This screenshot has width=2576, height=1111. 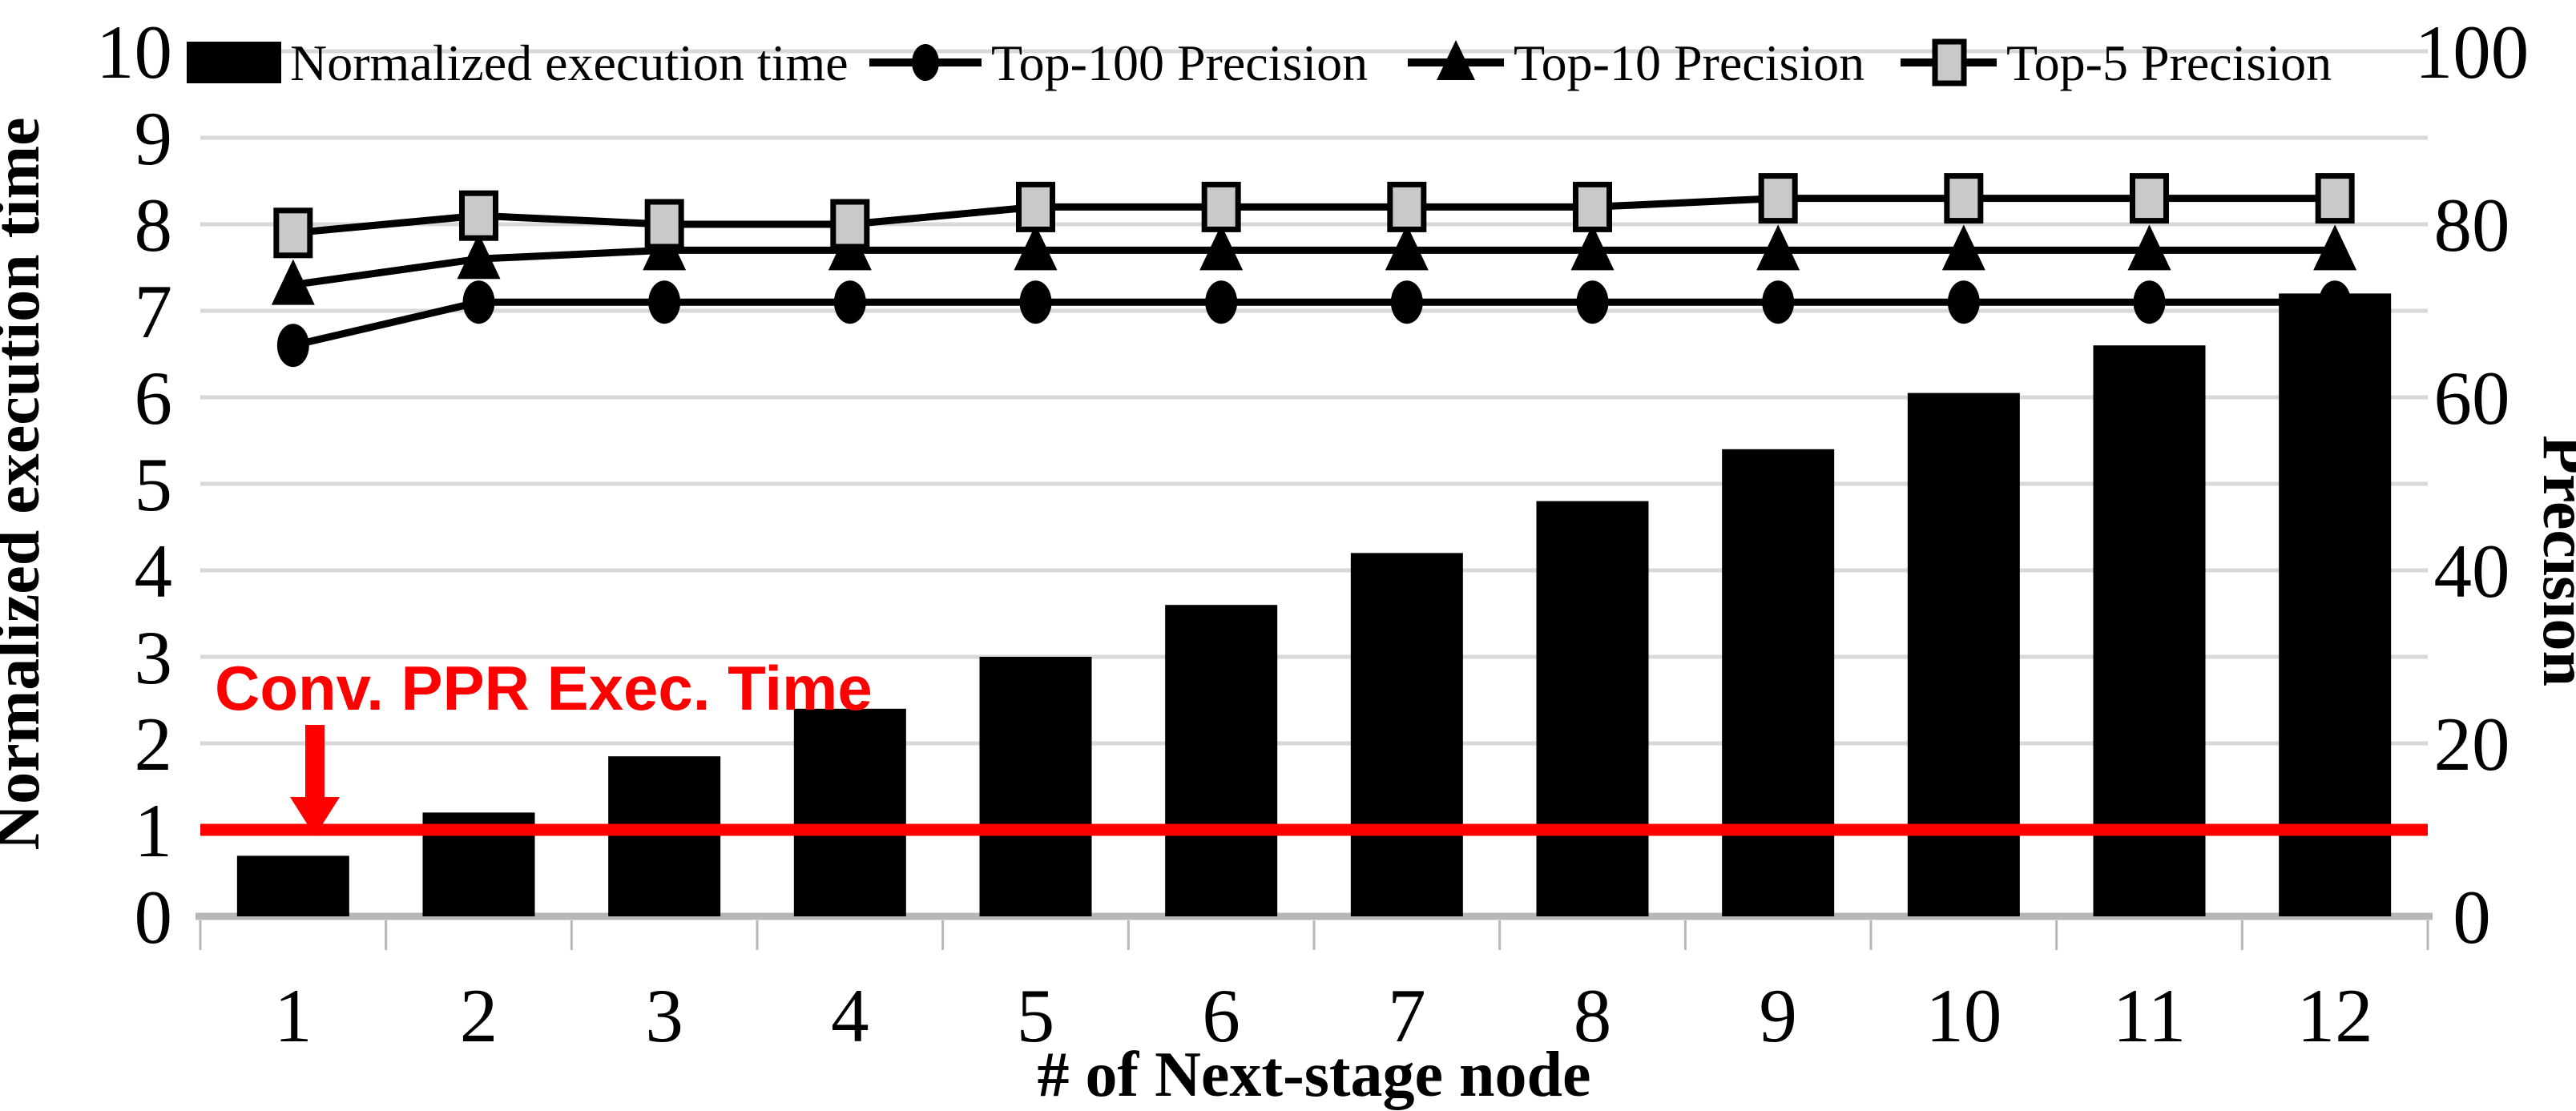 I want to click on down-arrow-head-icon, so click(x=315, y=816).